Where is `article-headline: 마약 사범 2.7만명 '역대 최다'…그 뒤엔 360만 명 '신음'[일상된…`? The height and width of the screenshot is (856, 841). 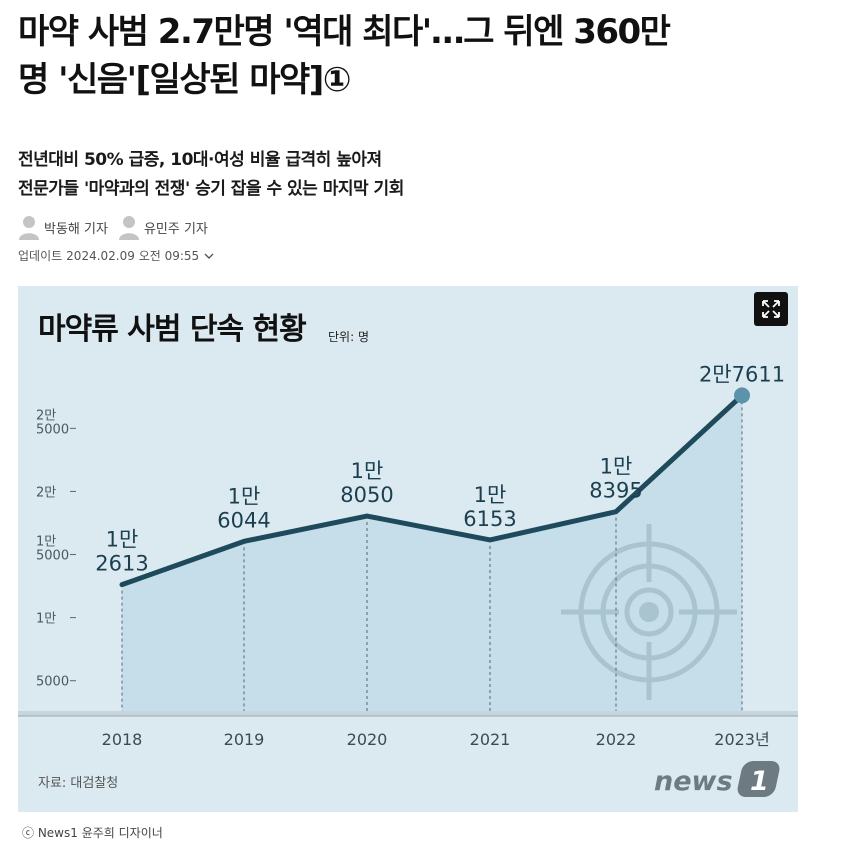
article-headline: 마약 사범 2.7만명 '역대 최다'…그 뒤엔 360만 명 '신음'[일상된… is located at coordinates (418, 56).